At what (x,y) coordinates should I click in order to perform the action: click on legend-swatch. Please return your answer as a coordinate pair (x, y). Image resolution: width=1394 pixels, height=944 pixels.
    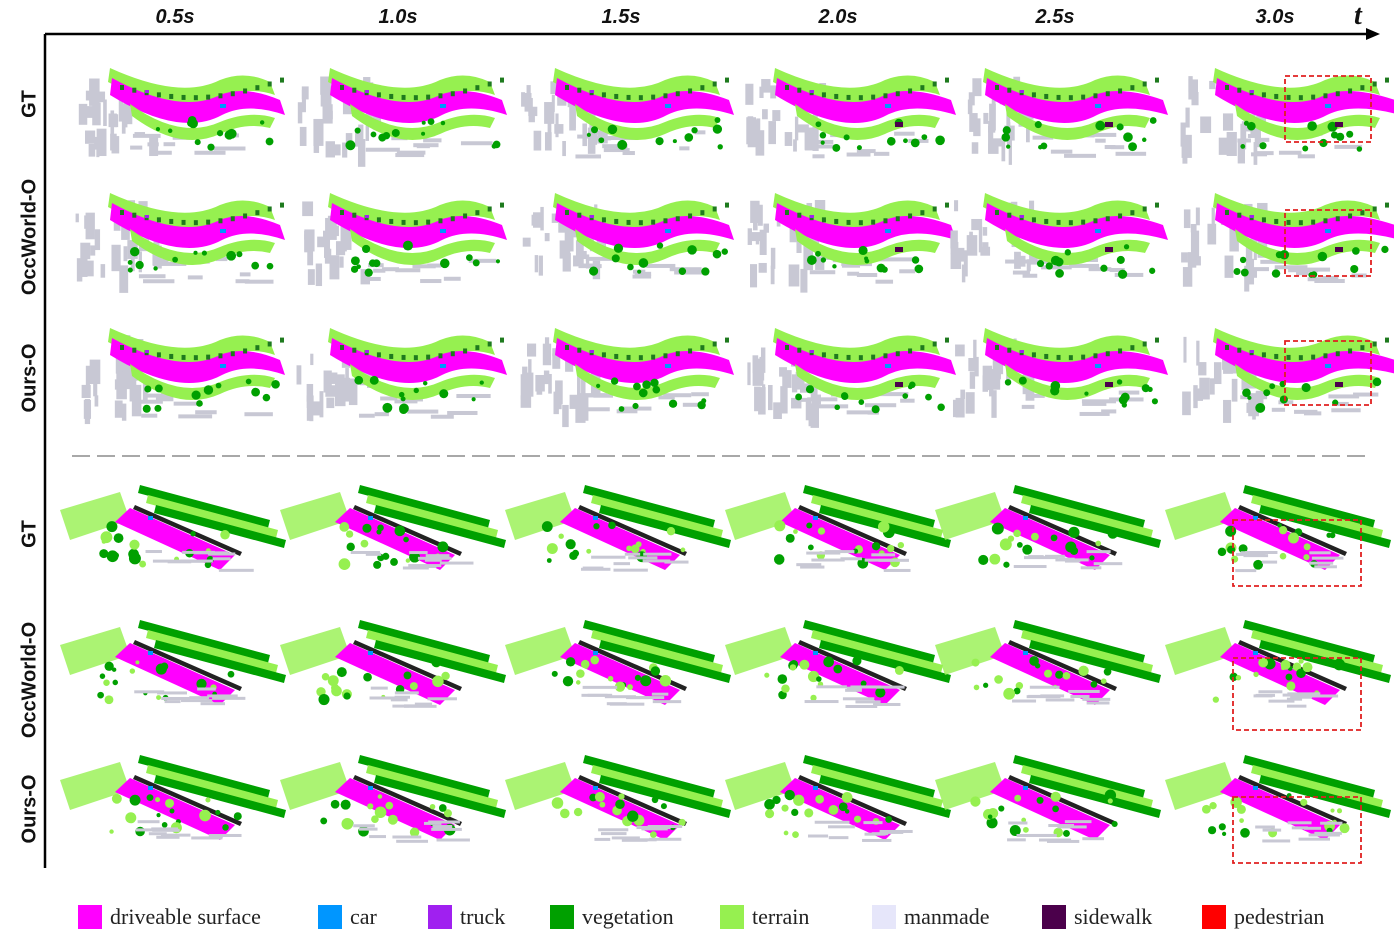
    Looking at the image, I should click on (1214, 917).